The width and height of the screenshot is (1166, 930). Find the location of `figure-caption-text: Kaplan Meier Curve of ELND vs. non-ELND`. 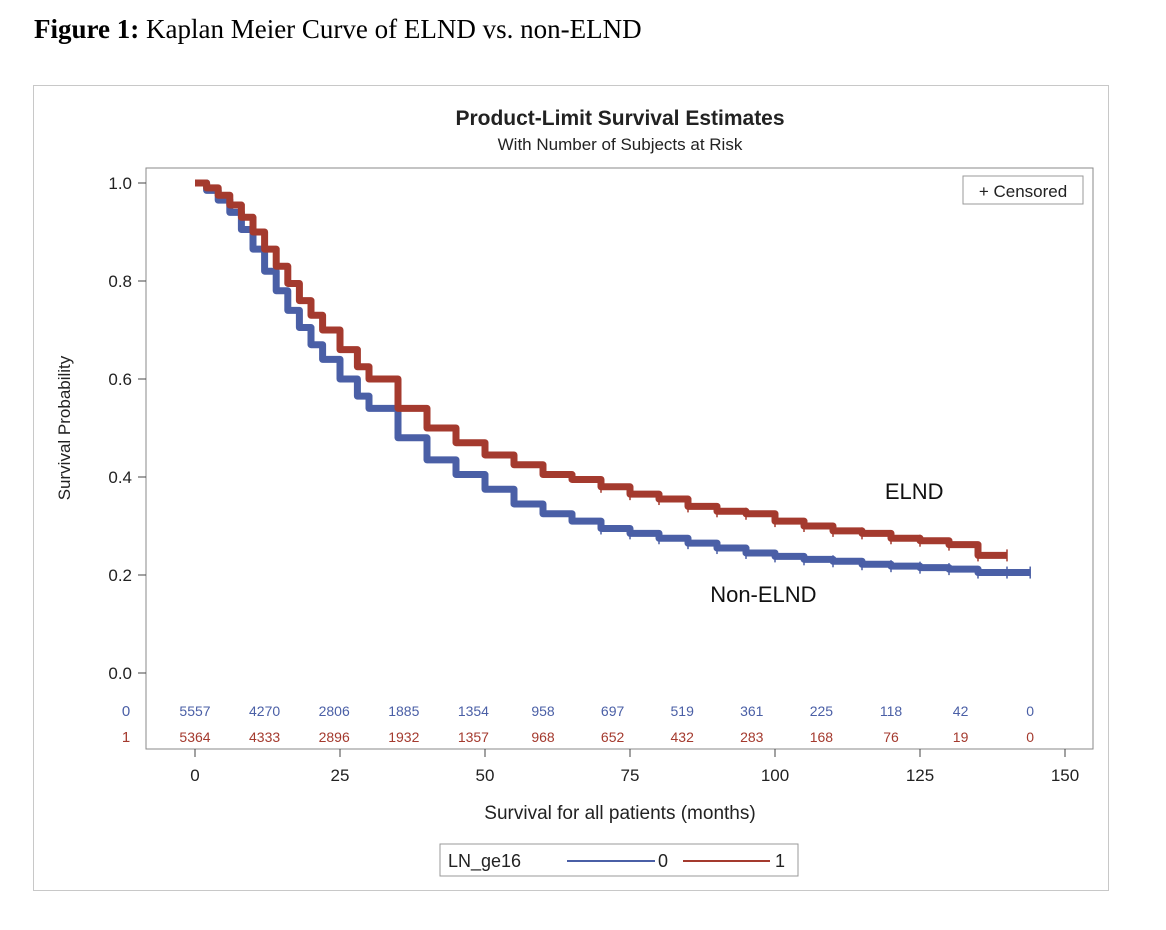

figure-caption-text: Kaplan Meier Curve of ELND vs. non-ELND is located at coordinates (390, 29).